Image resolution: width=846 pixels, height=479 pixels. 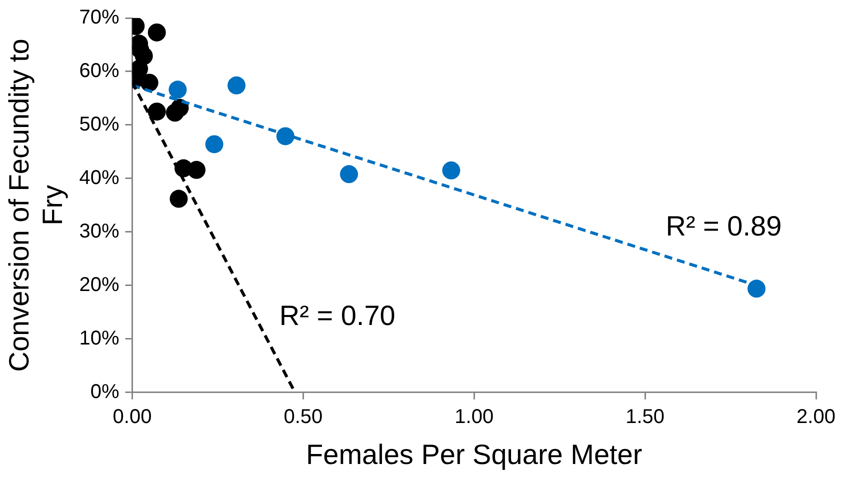 What do you see at coordinates (99, 17) in the screenshot?
I see `y-tick-label: 70%` at bounding box center [99, 17].